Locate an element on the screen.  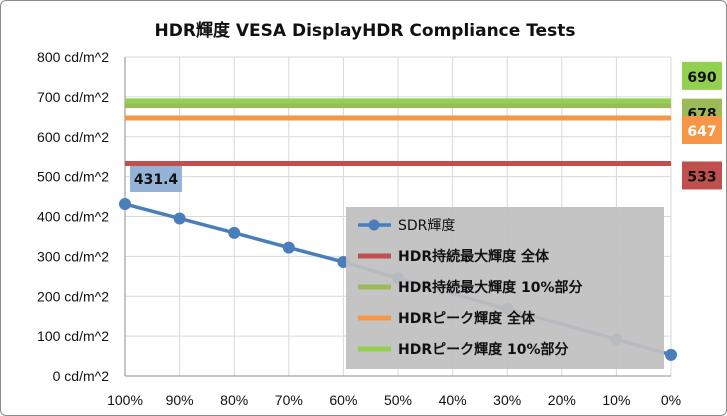
legend-entry: HDR持続最大輝度 全体 is located at coordinates (474, 256).